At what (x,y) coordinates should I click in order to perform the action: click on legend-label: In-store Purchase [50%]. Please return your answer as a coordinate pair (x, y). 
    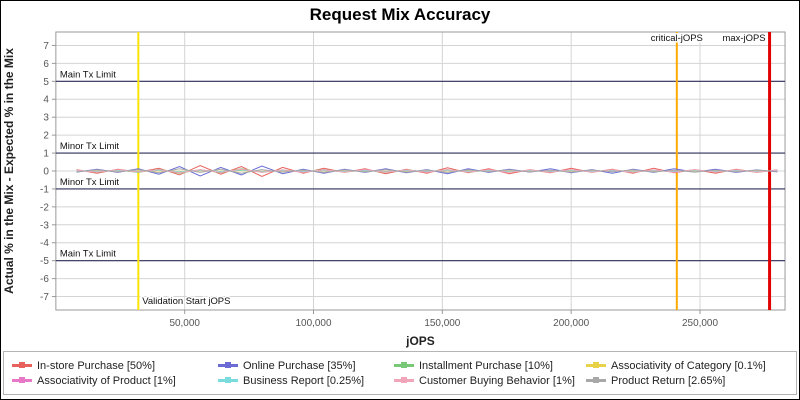
    Looking at the image, I should click on (96, 365).